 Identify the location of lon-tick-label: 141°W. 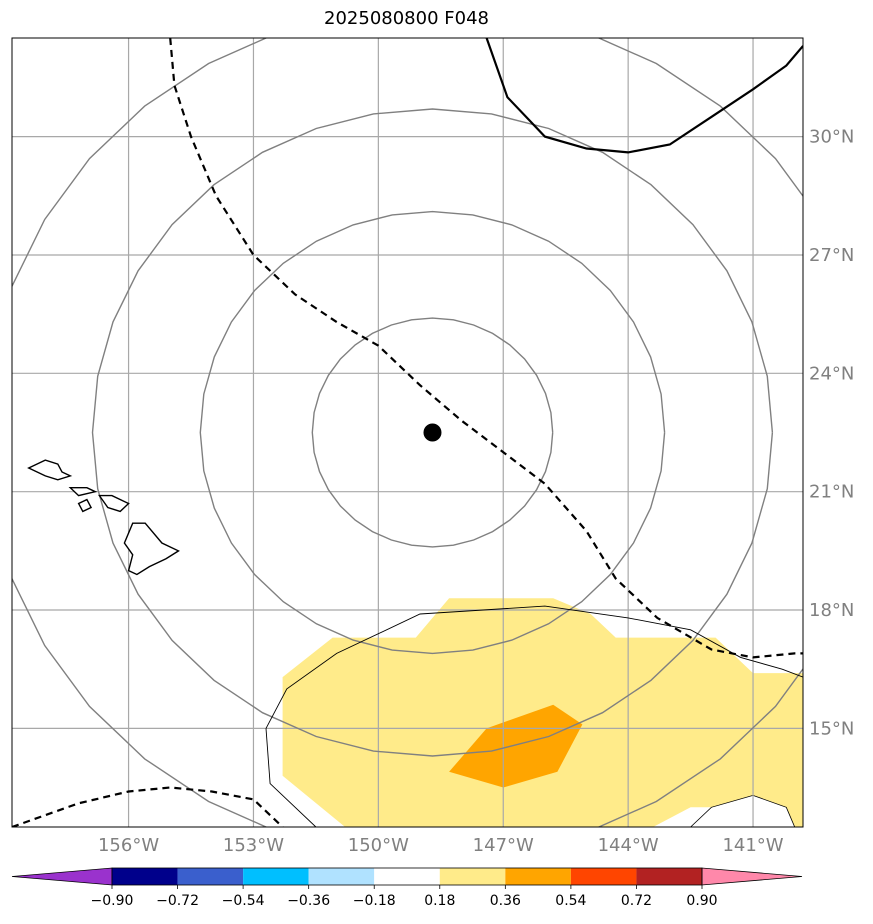
(752, 845).